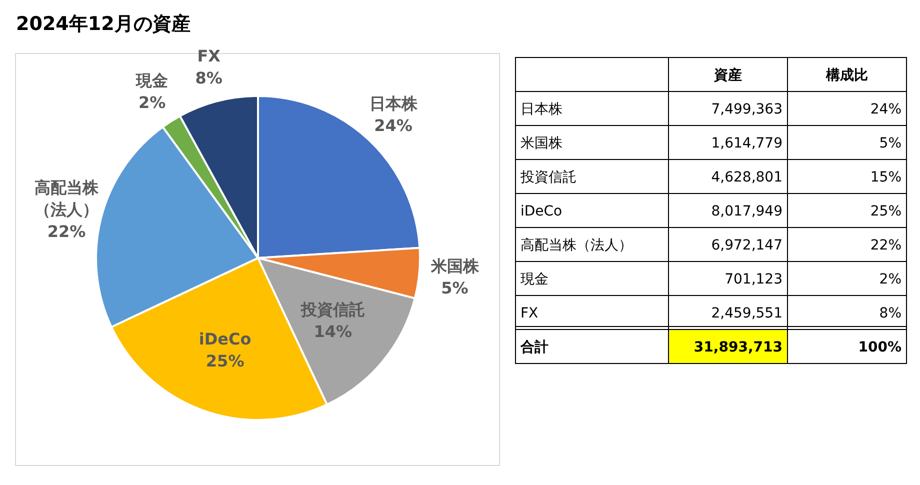  I want to click on text: 構成比, so click(846, 76).